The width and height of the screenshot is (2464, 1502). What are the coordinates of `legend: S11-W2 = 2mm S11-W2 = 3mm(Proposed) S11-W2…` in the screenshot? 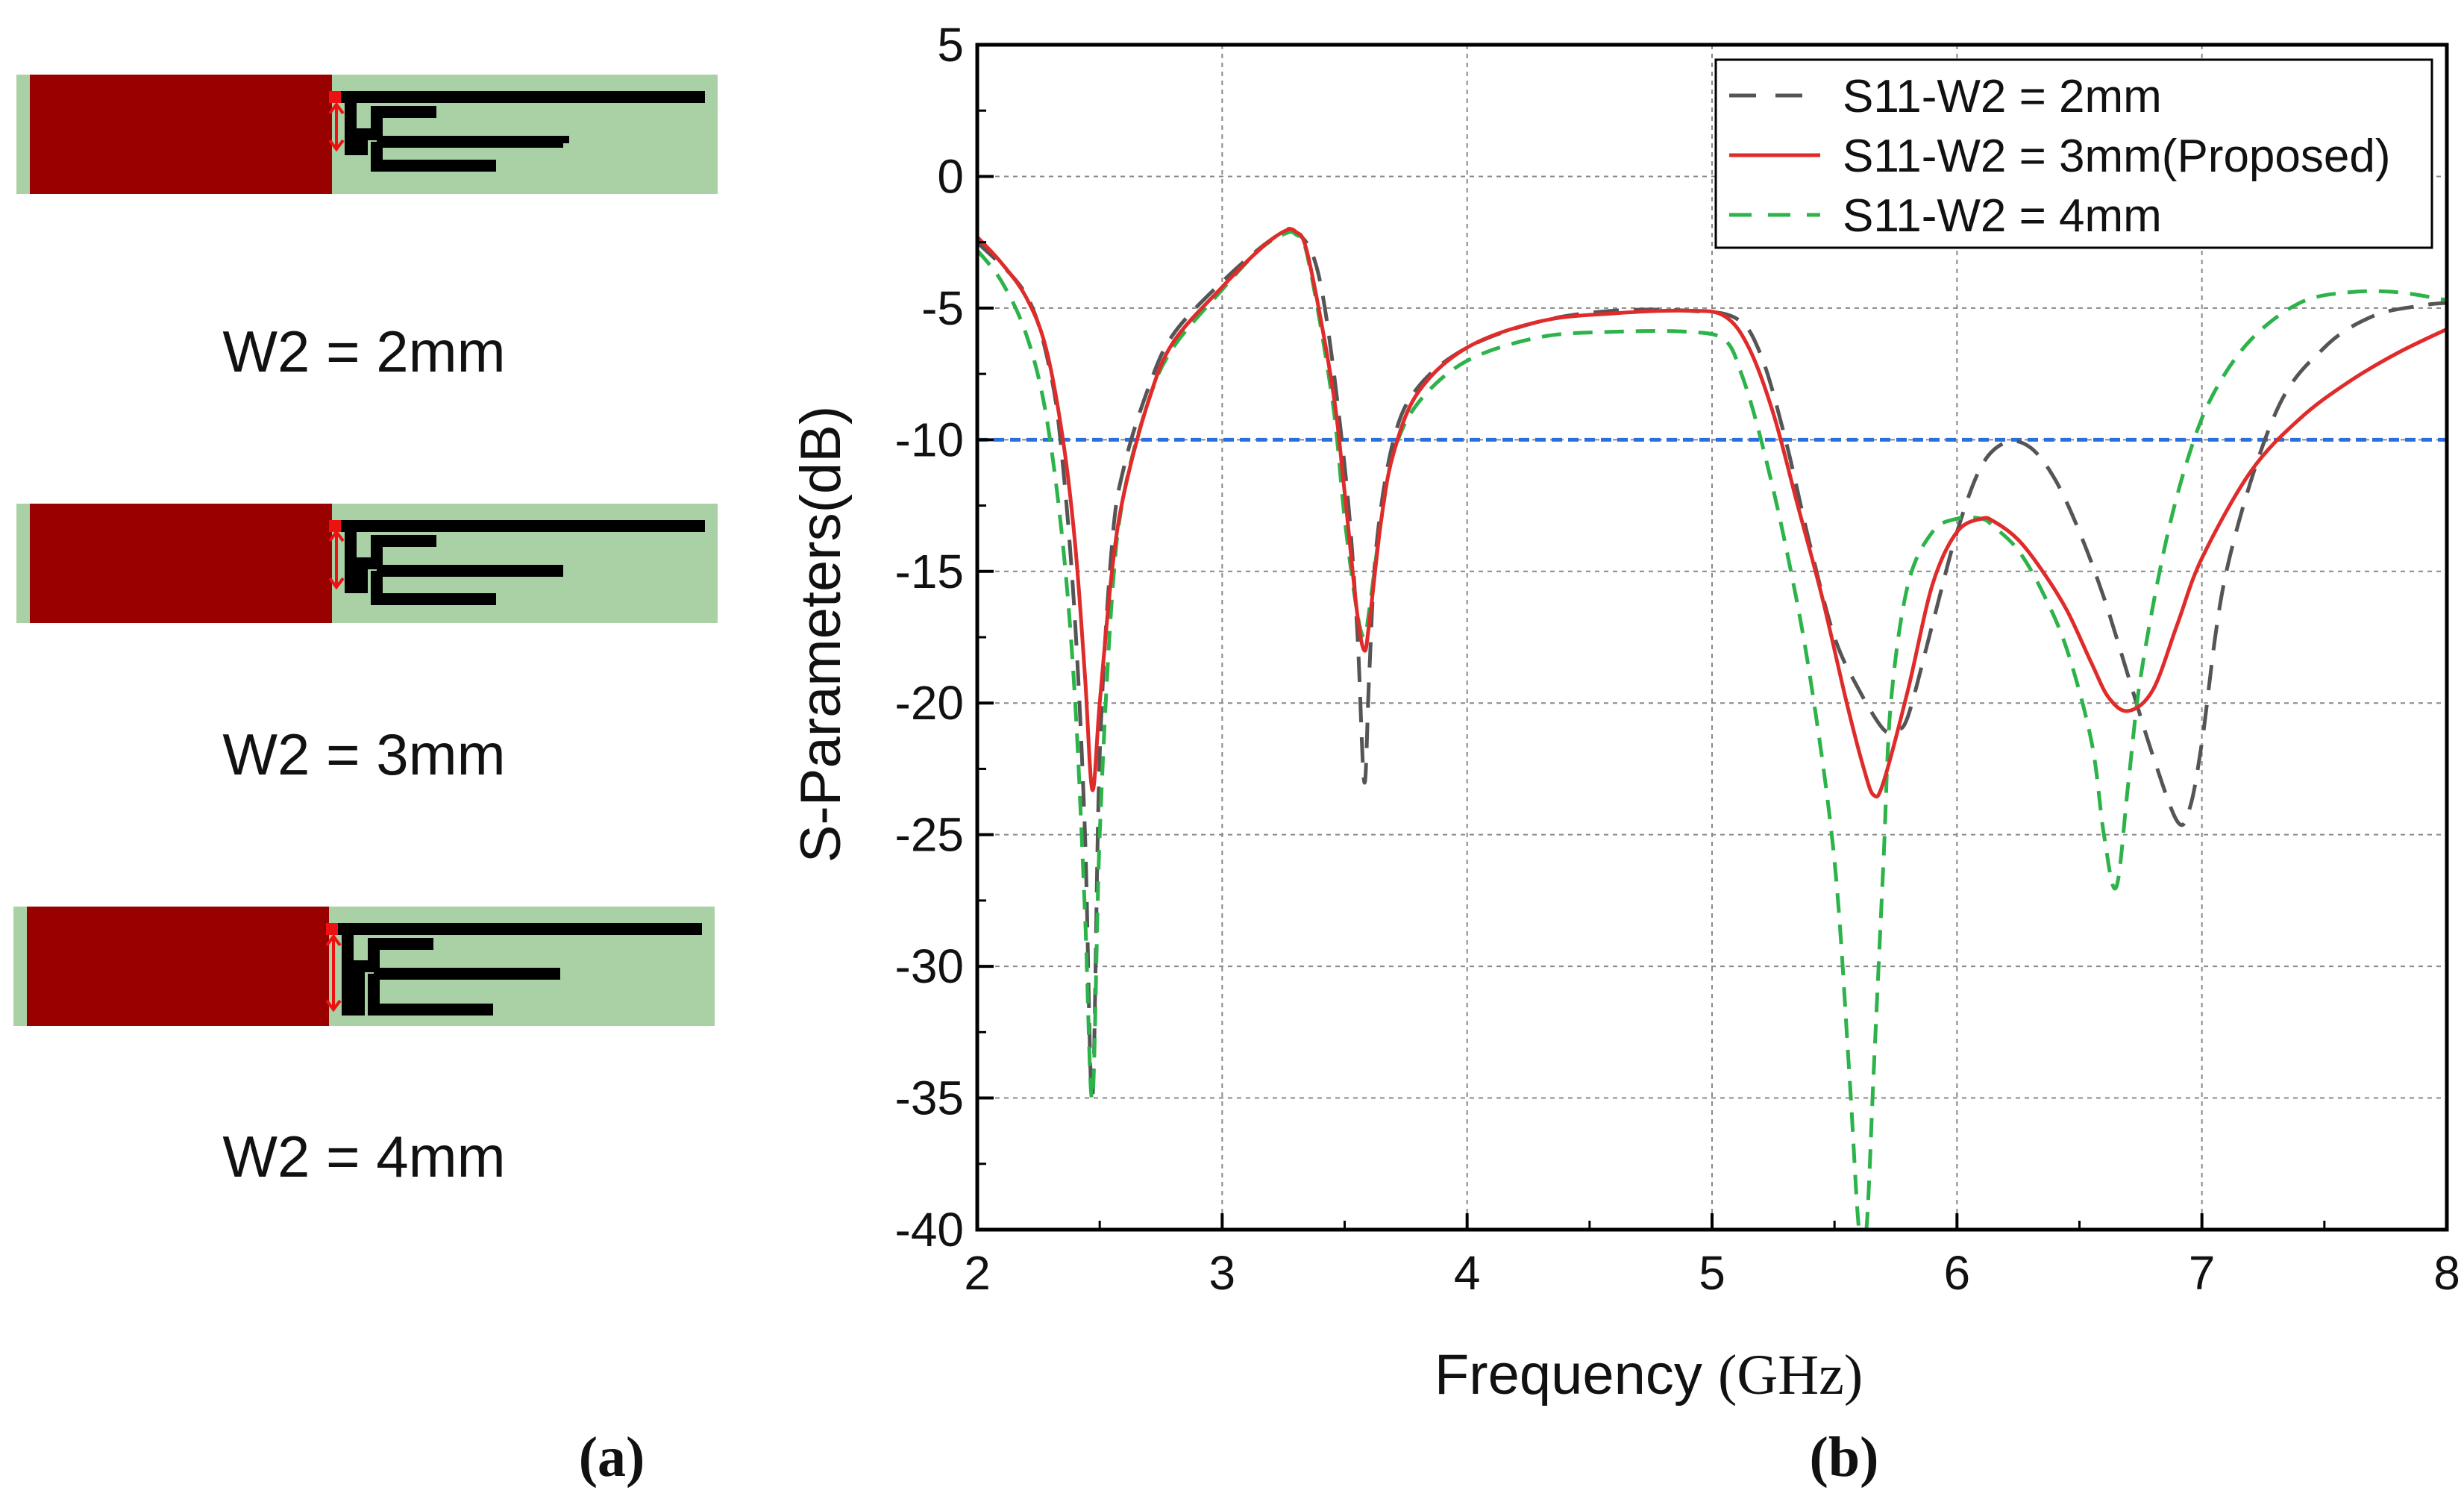 It's located at (2073, 153).